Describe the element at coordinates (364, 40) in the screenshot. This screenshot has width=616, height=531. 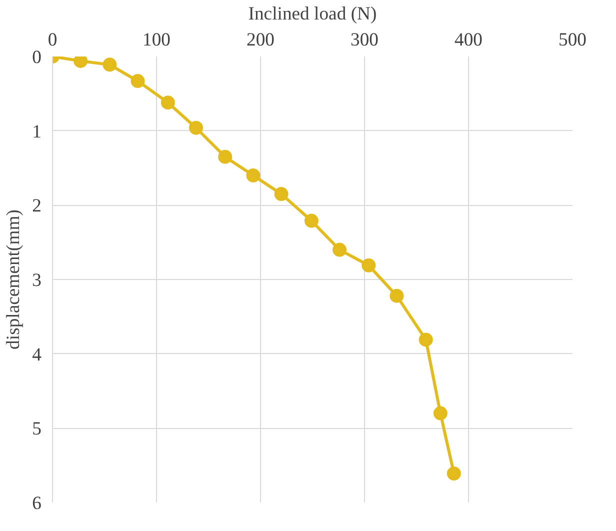
I see `x-tick-label: 300` at that location.